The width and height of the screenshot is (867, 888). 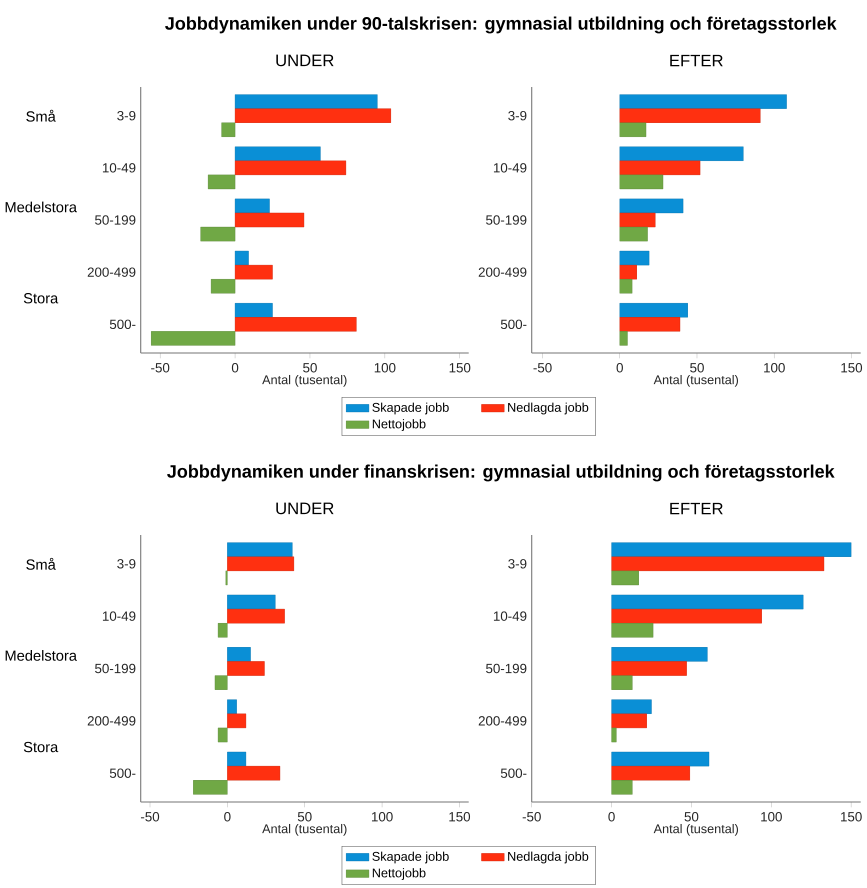 I want to click on text: Stora, so click(x=41, y=747).